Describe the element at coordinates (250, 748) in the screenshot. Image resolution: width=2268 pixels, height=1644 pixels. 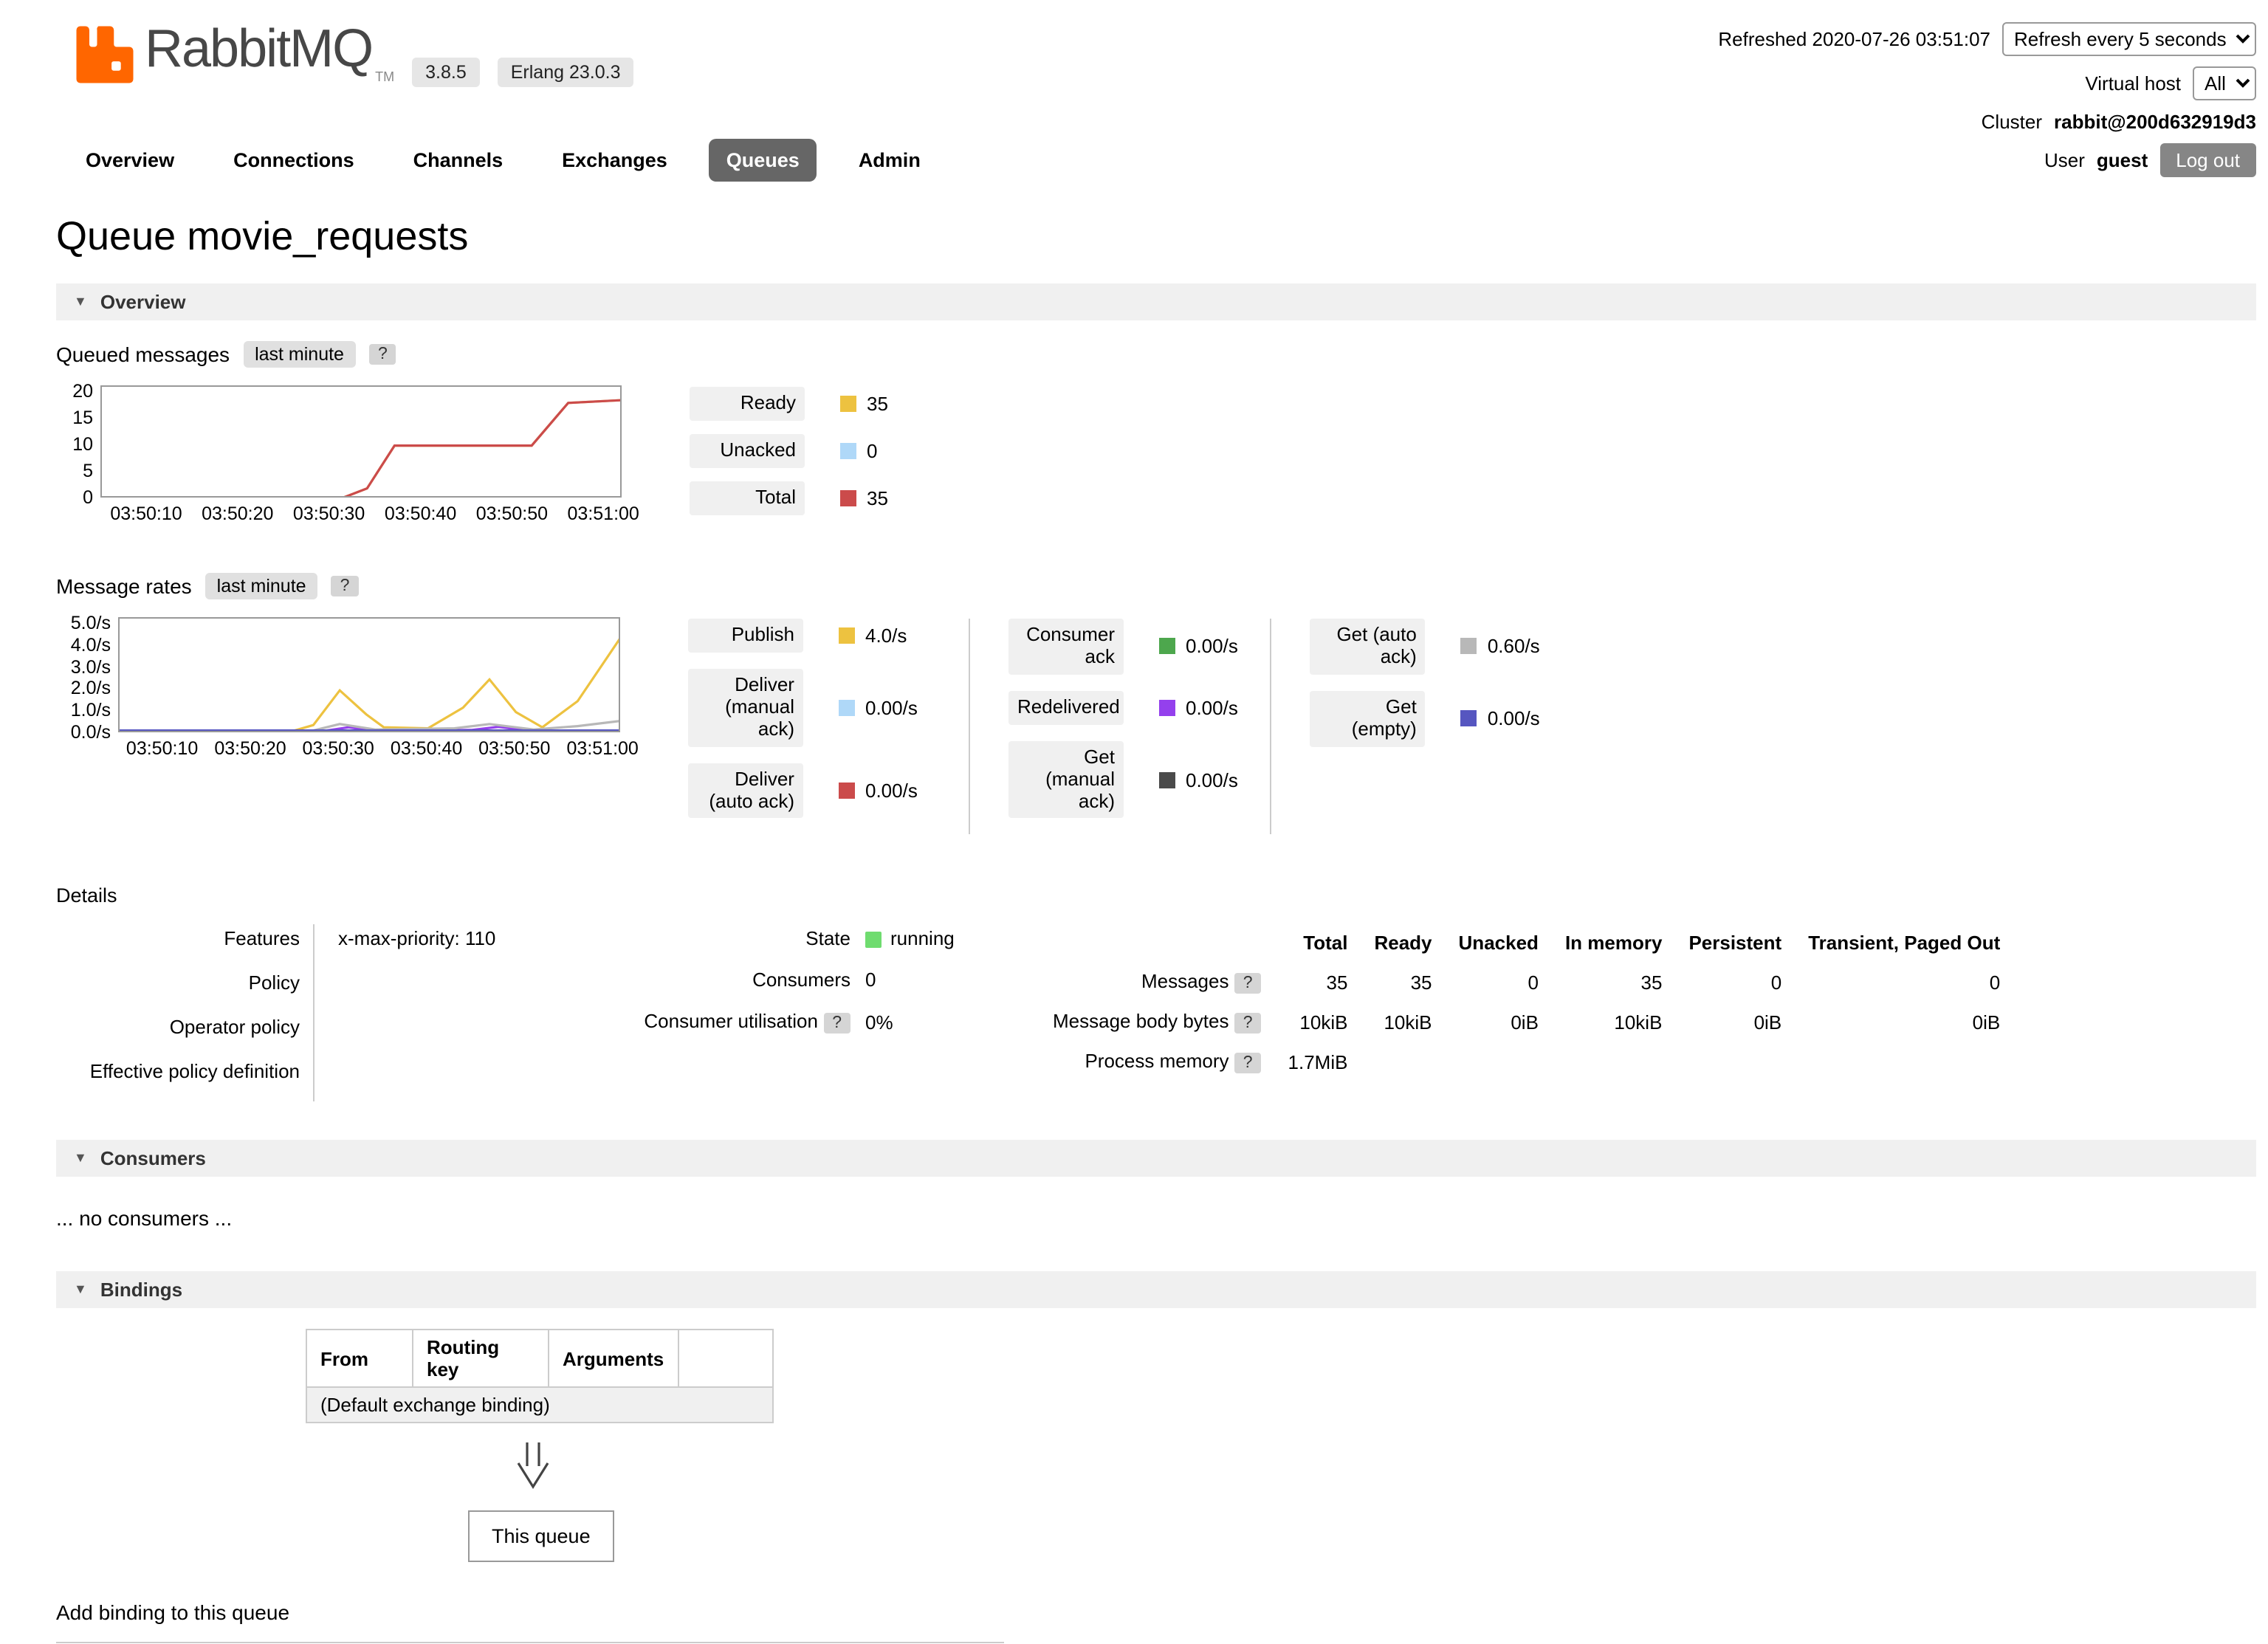
I see `x-tick-label: 03:50:20` at that location.